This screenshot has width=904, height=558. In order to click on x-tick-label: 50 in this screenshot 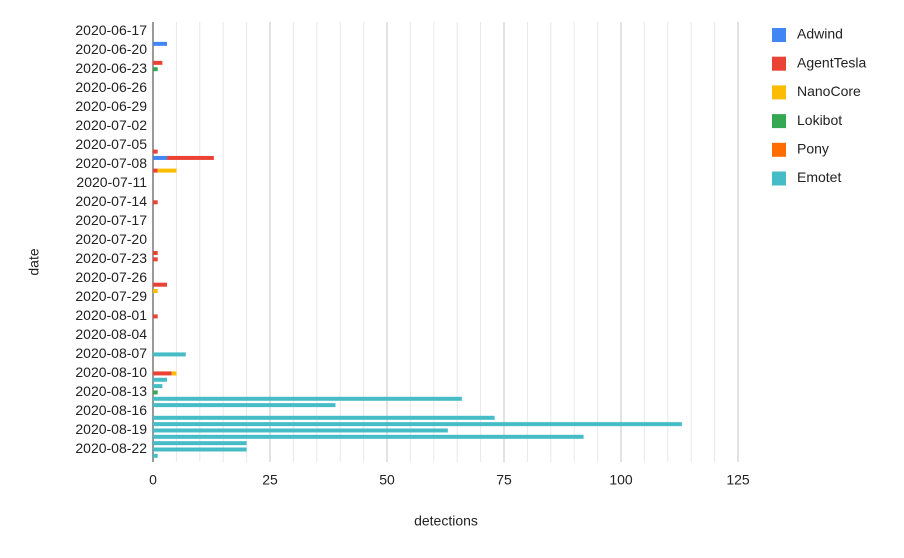, I will do `click(387, 480)`.